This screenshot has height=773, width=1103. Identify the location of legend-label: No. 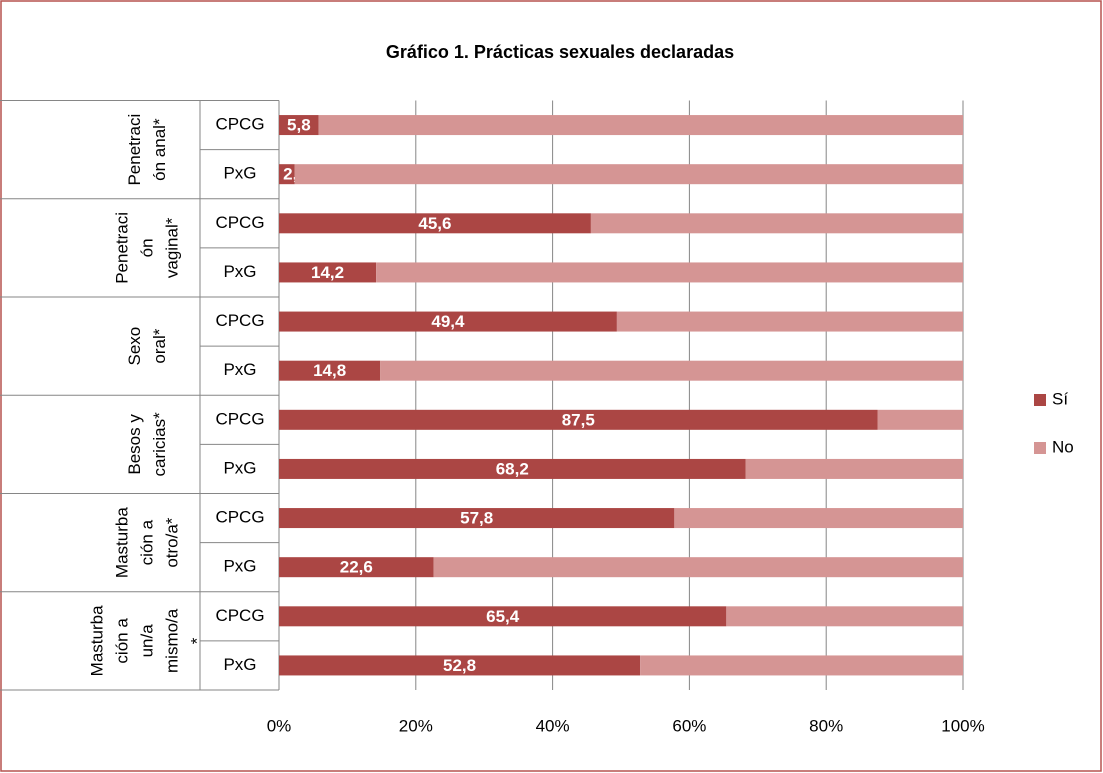
(1063, 446).